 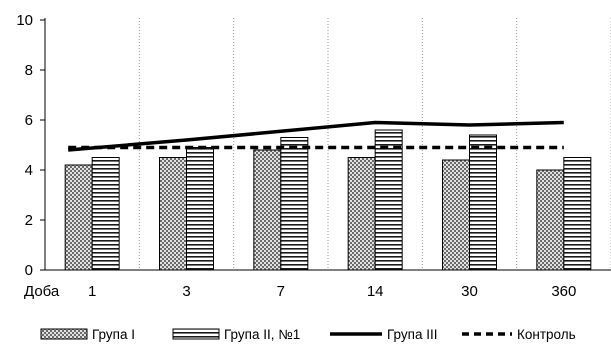 I want to click on legend-label-group-1: Група І, so click(x=113, y=334).